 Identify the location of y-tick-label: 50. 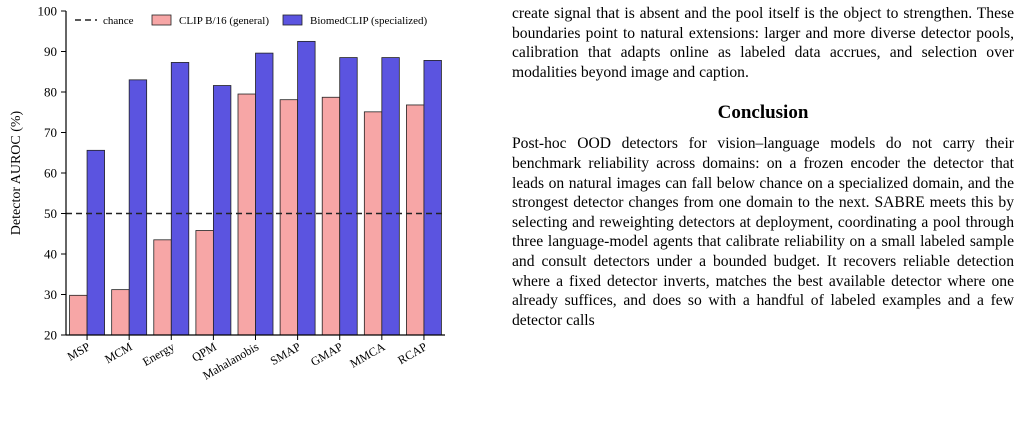
(50, 213).